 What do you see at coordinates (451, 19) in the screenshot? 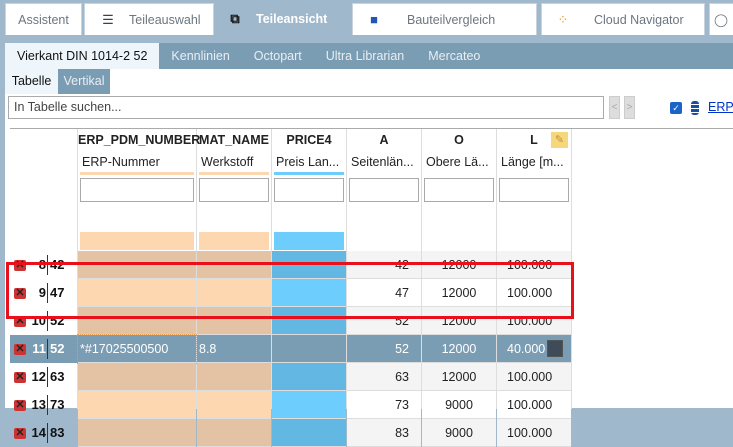
I see `tab-label: Bauteilvergleich` at bounding box center [451, 19].